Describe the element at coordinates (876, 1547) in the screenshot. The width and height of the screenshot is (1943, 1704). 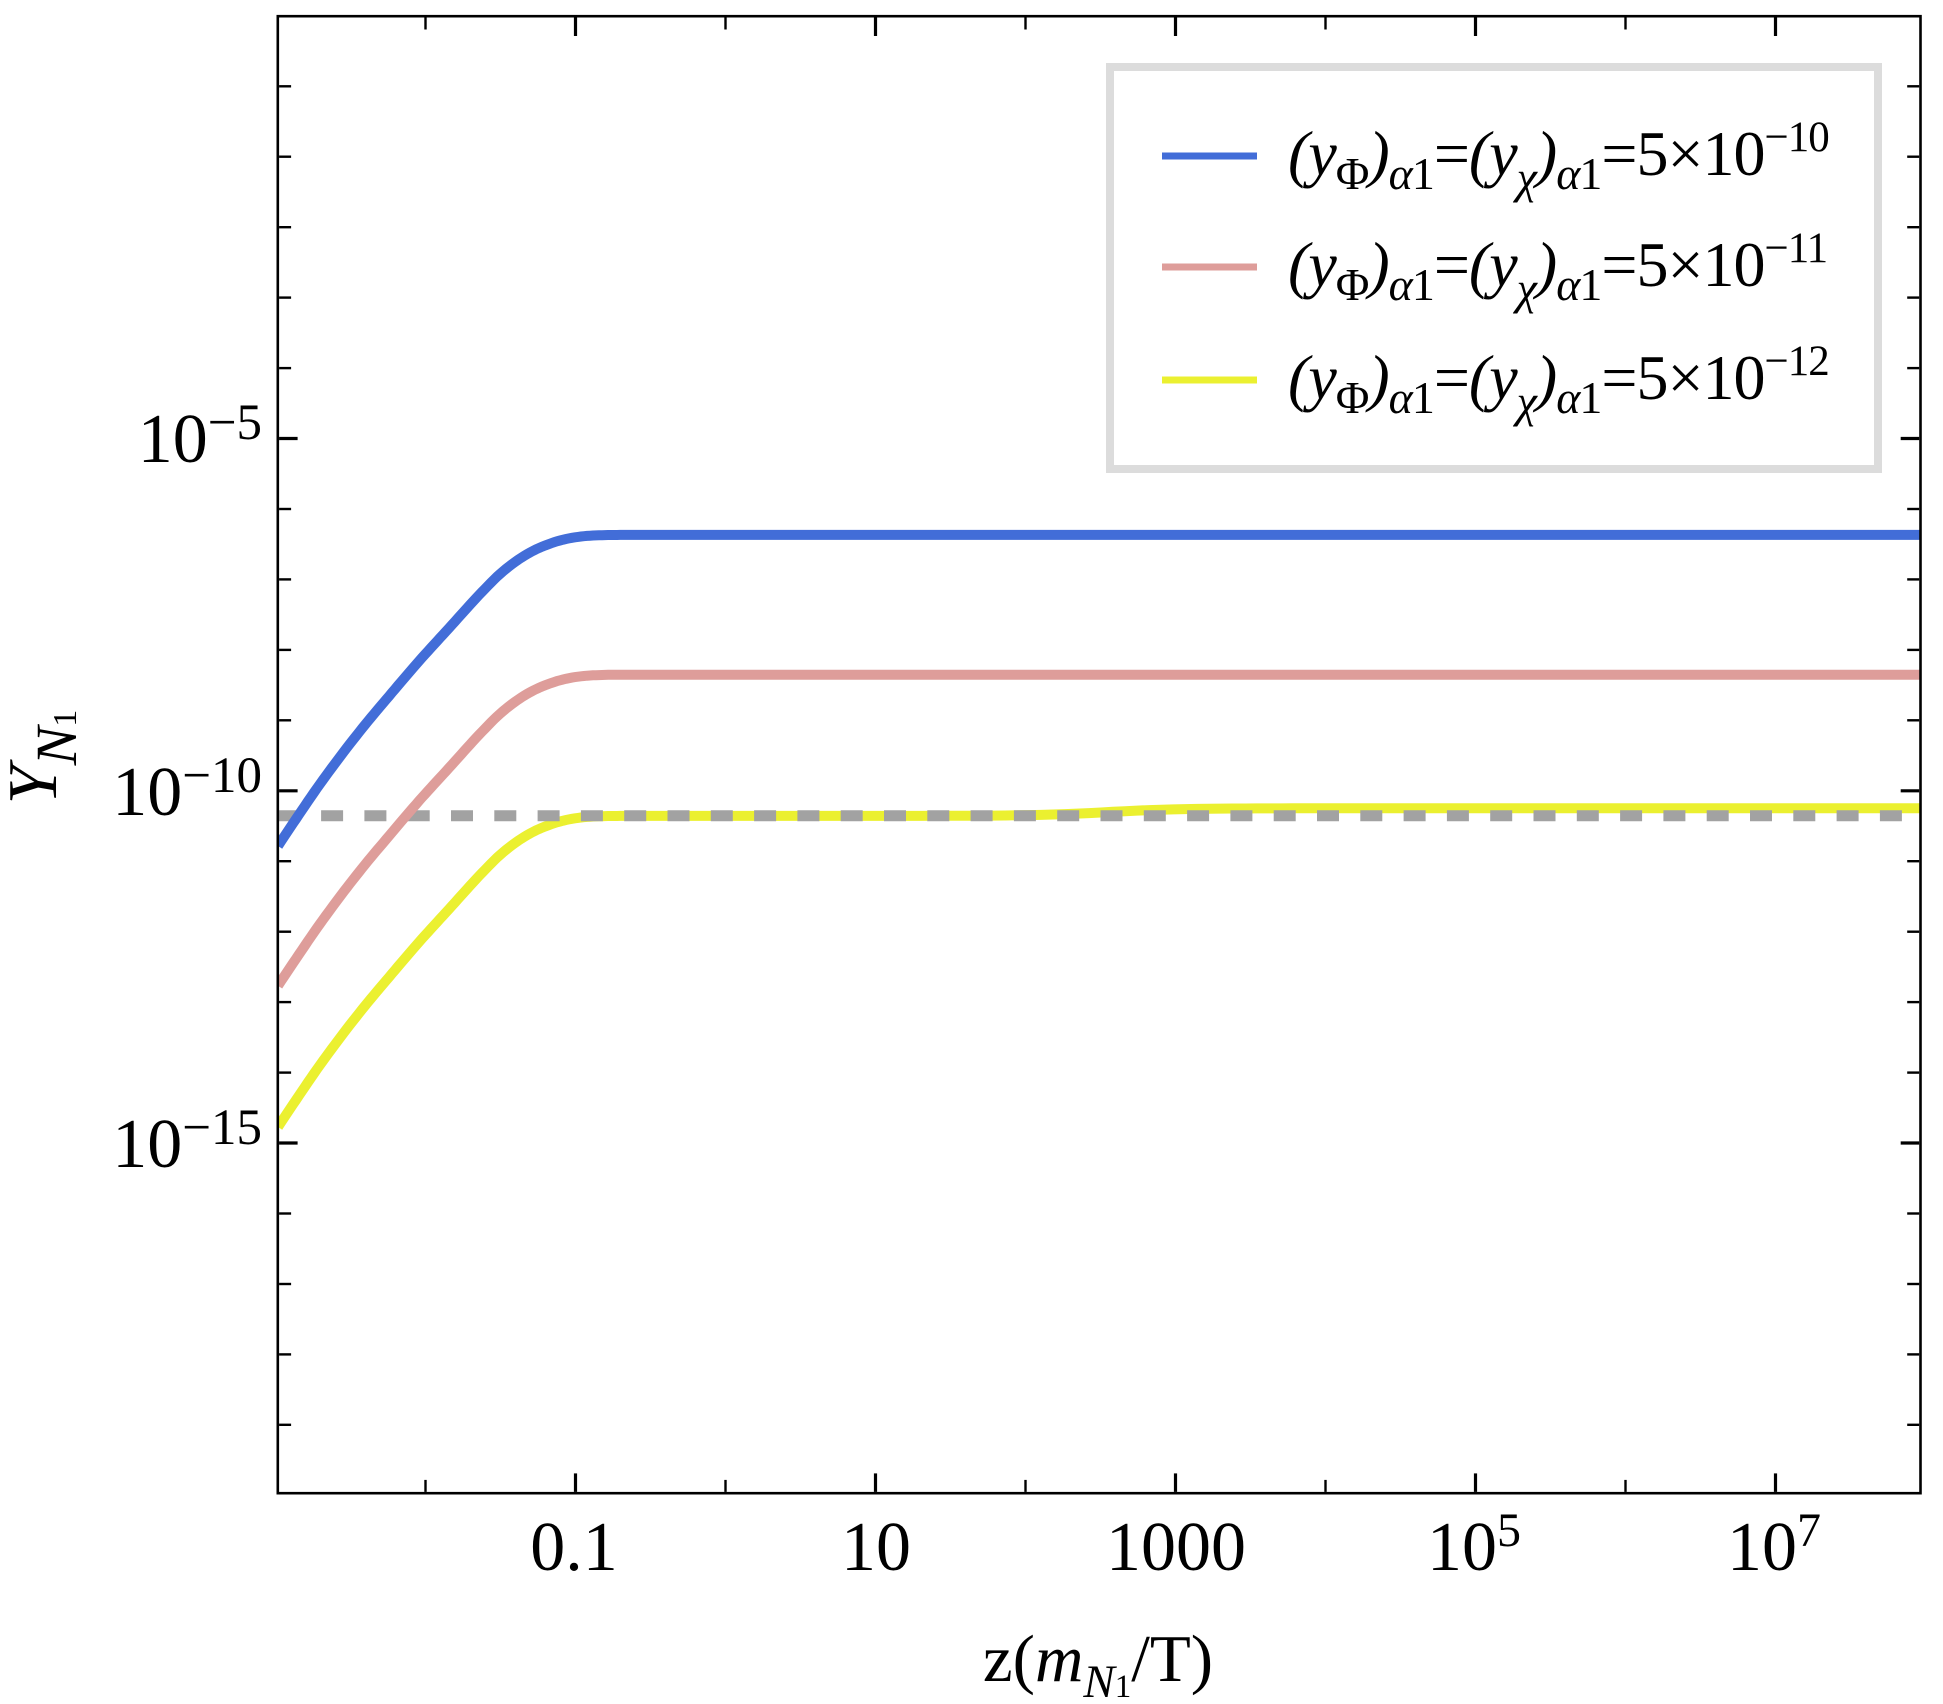
I see `svg-text: 10` at that location.